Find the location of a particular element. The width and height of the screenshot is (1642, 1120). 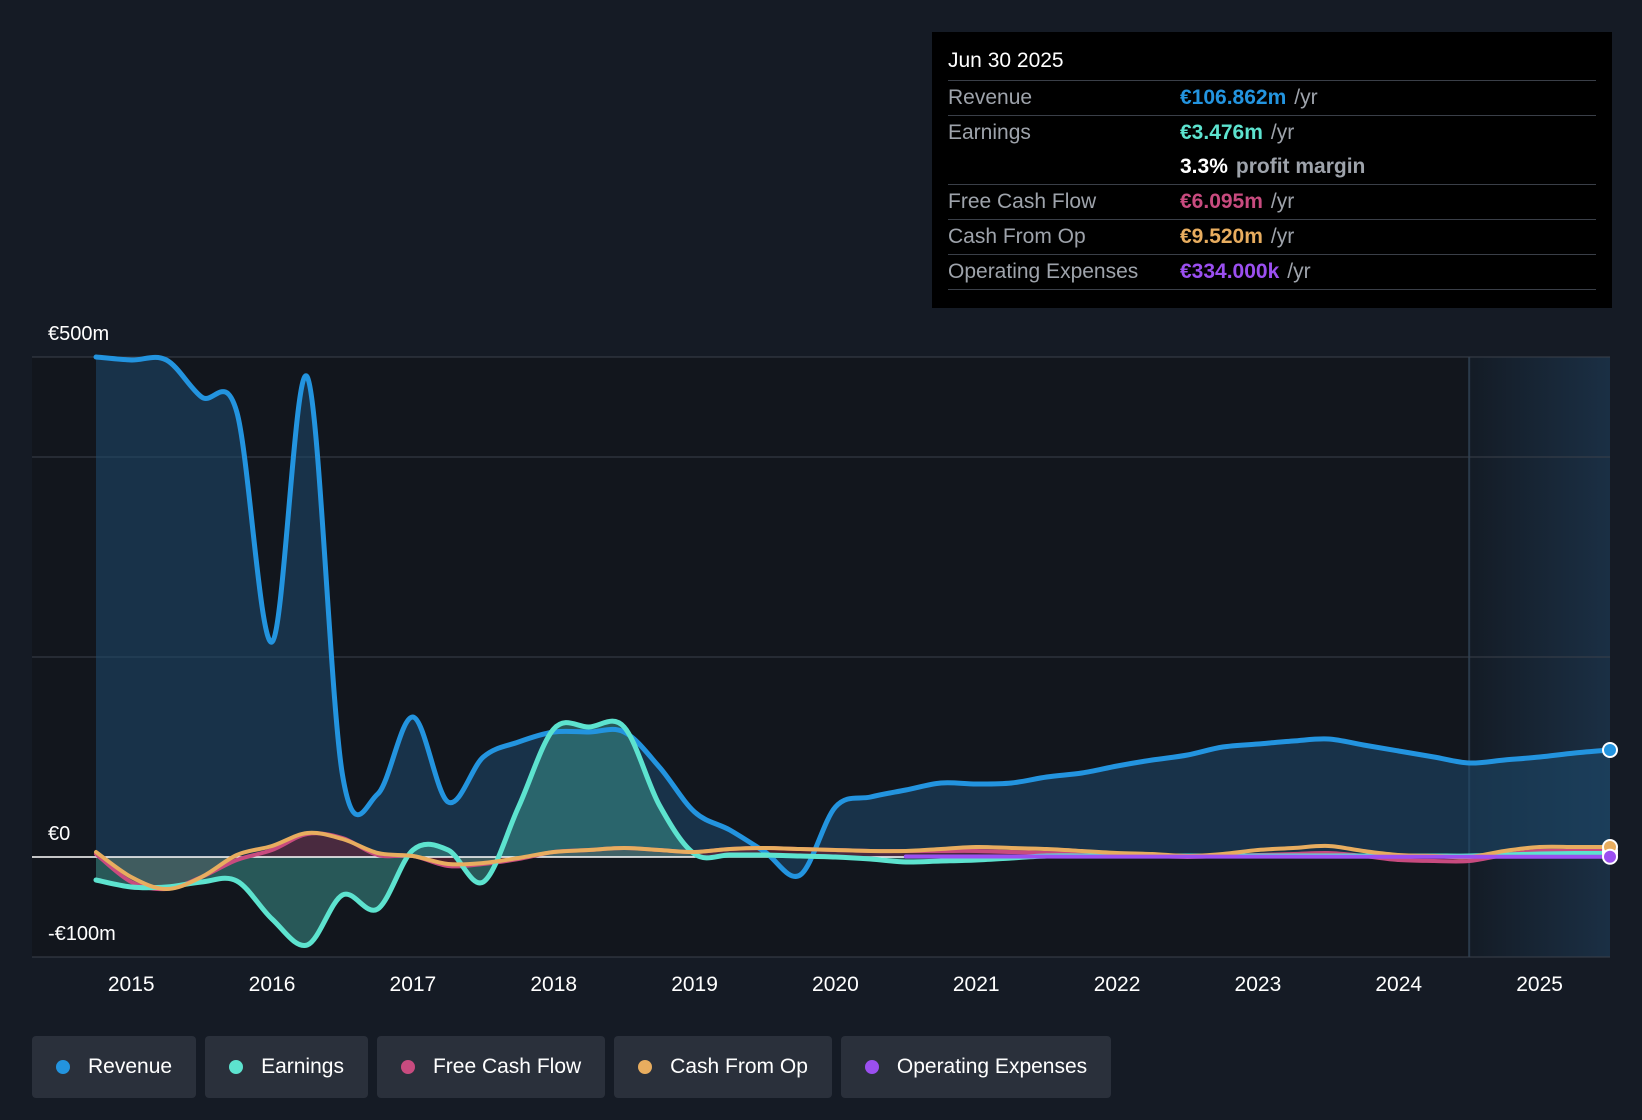

tooltip-label: Free Cash Flow is located at coordinates (1022, 201).